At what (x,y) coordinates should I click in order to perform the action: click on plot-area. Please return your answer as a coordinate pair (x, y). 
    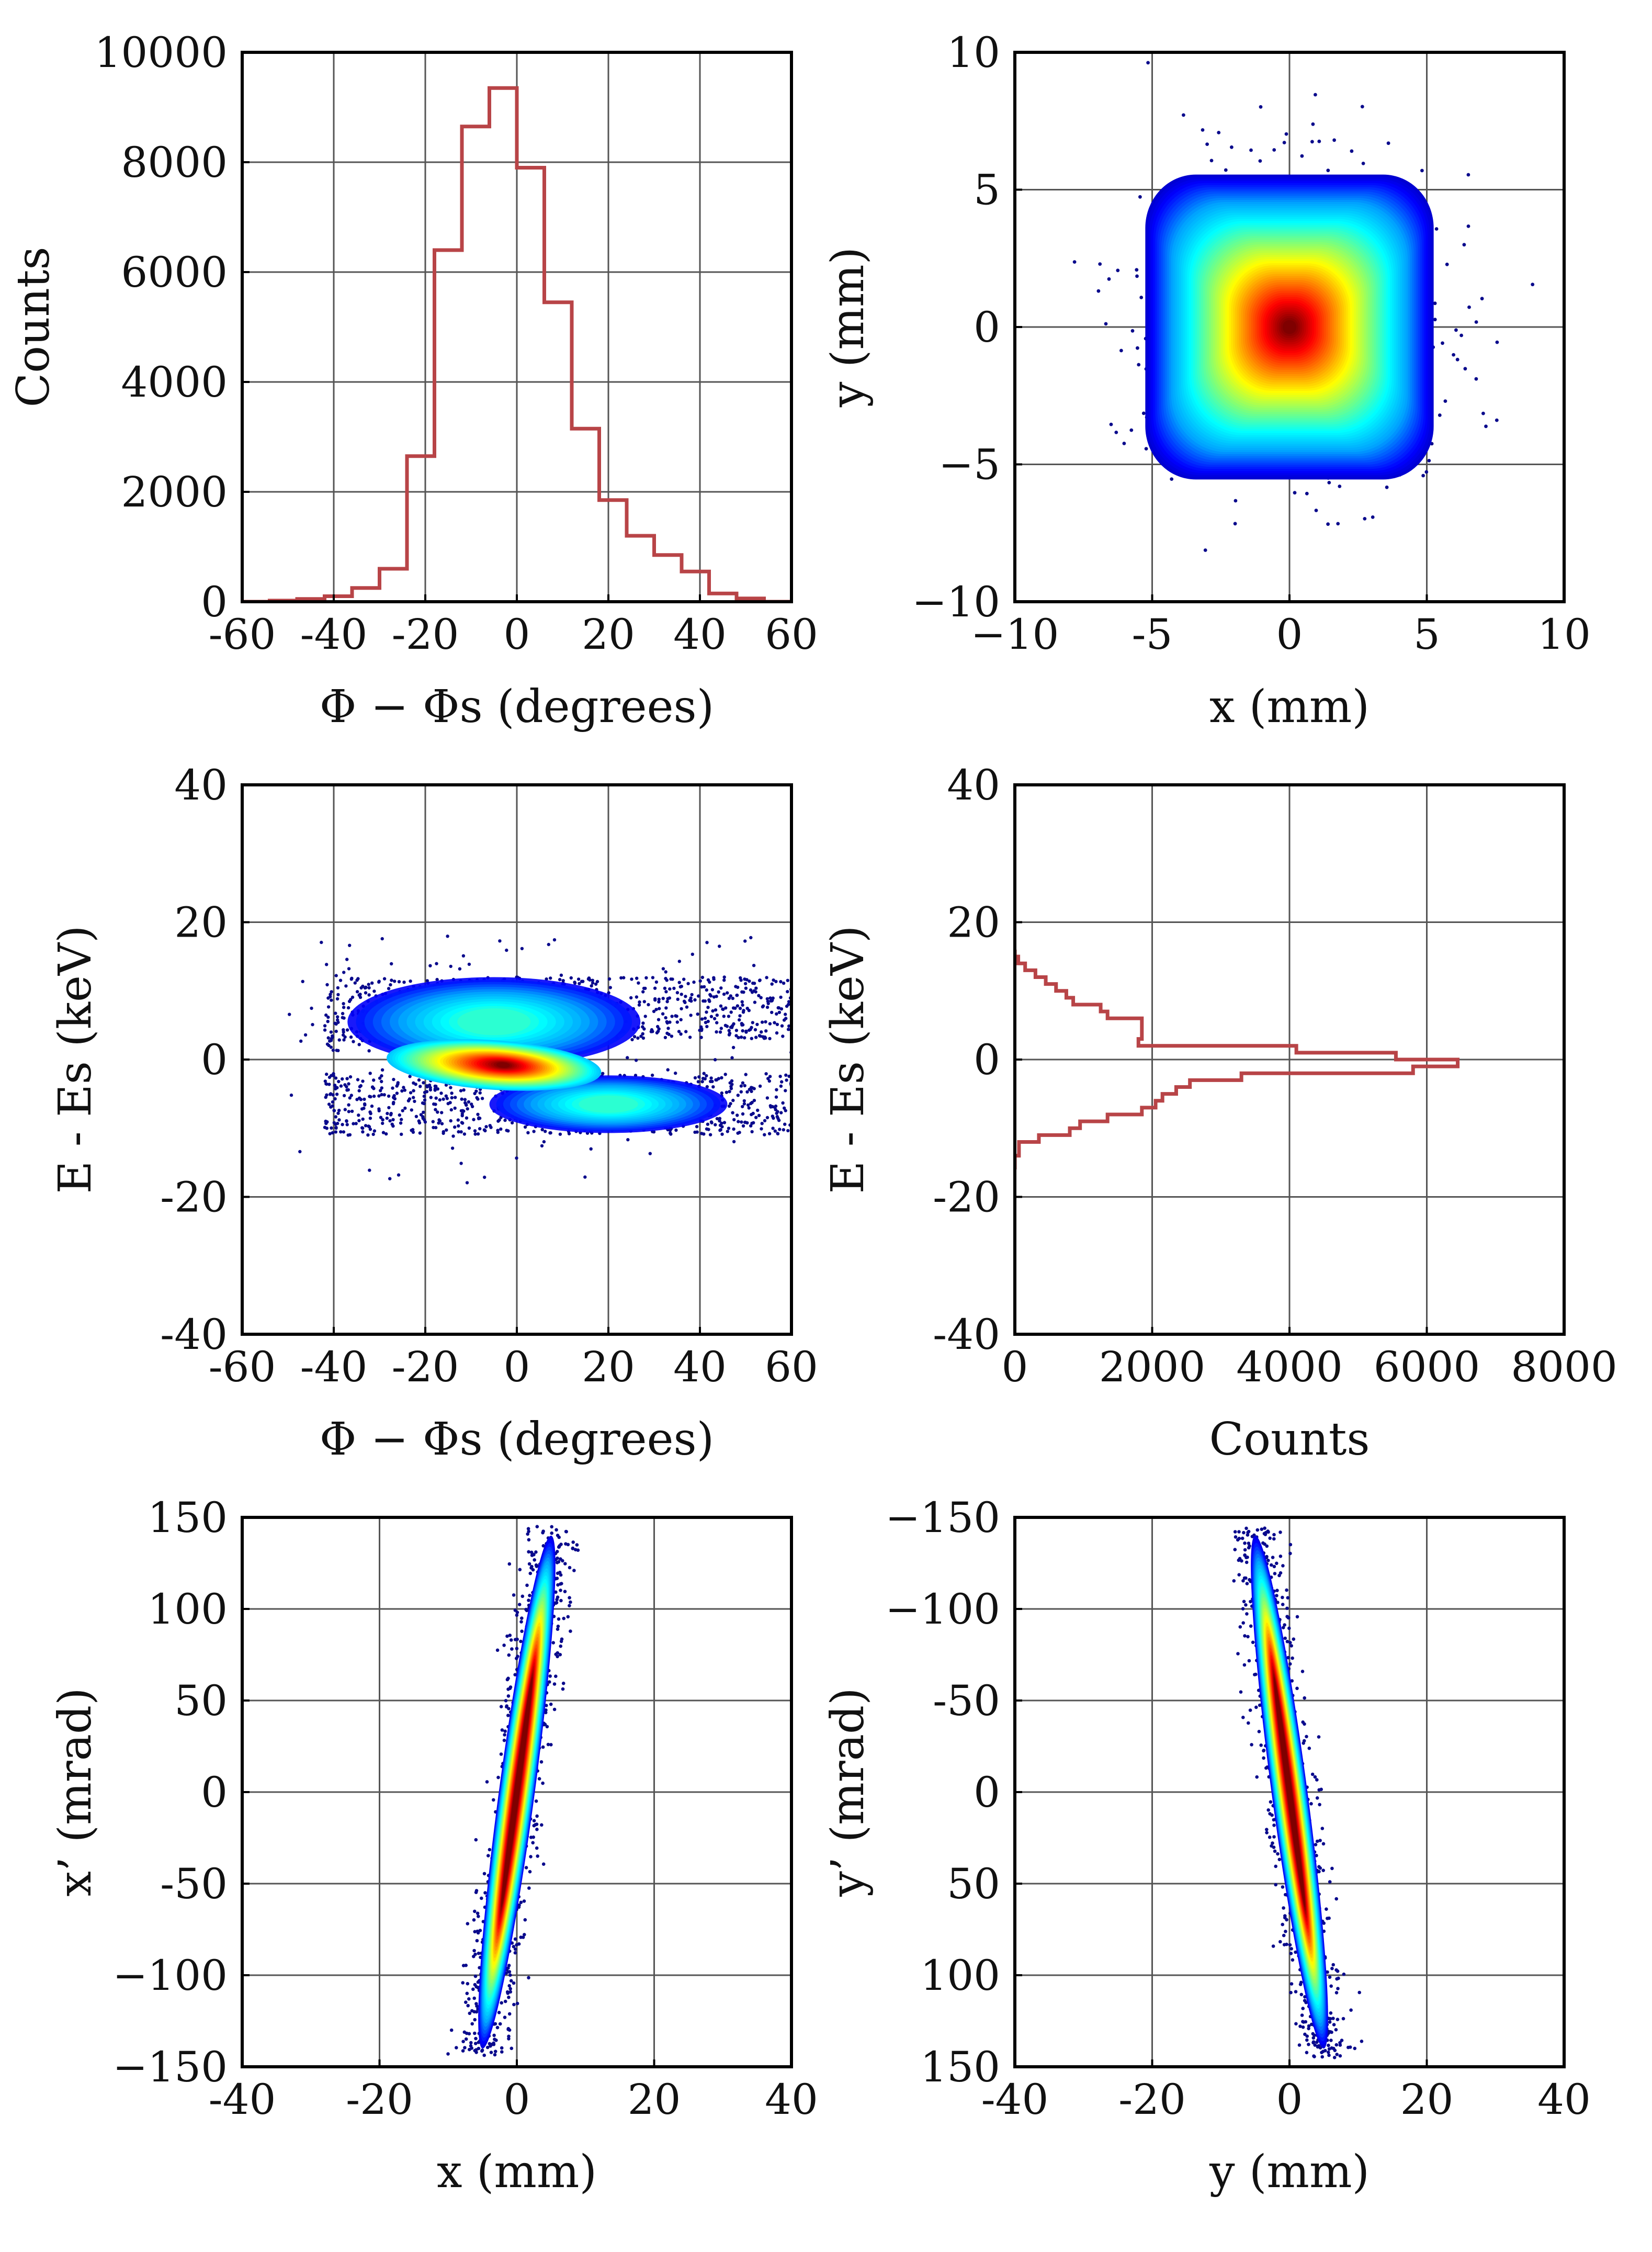
    Looking at the image, I should click on (1304, 307).